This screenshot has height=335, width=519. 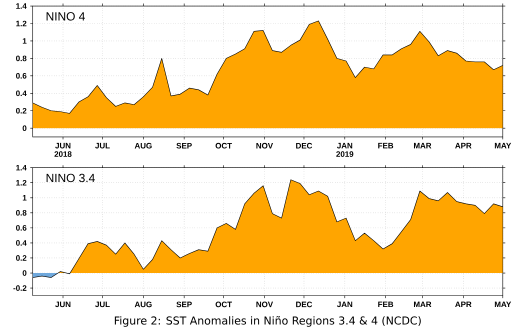 What do you see at coordinates (65, 16) in the screenshot?
I see `chart-title: NINO 4` at bounding box center [65, 16].